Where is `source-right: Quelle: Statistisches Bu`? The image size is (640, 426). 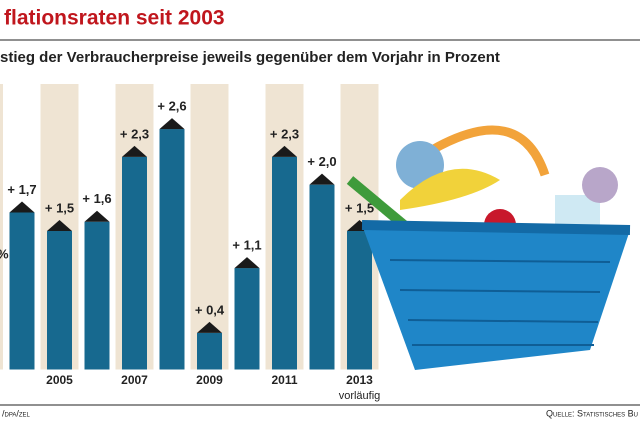 source-right: Quelle: Statistisches Bu is located at coordinates (592, 413).